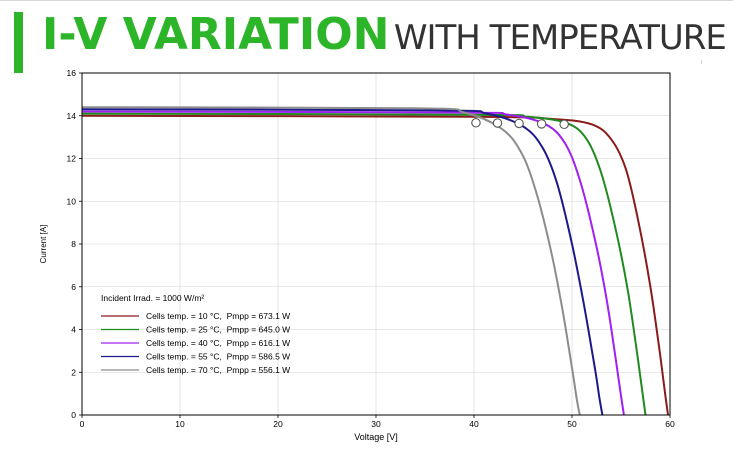 The width and height of the screenshot is (733, 464). I want to click on legend-label-3: Cells temp. = 40 °C, Pmpp = 616.1 W, so click(218, 343).